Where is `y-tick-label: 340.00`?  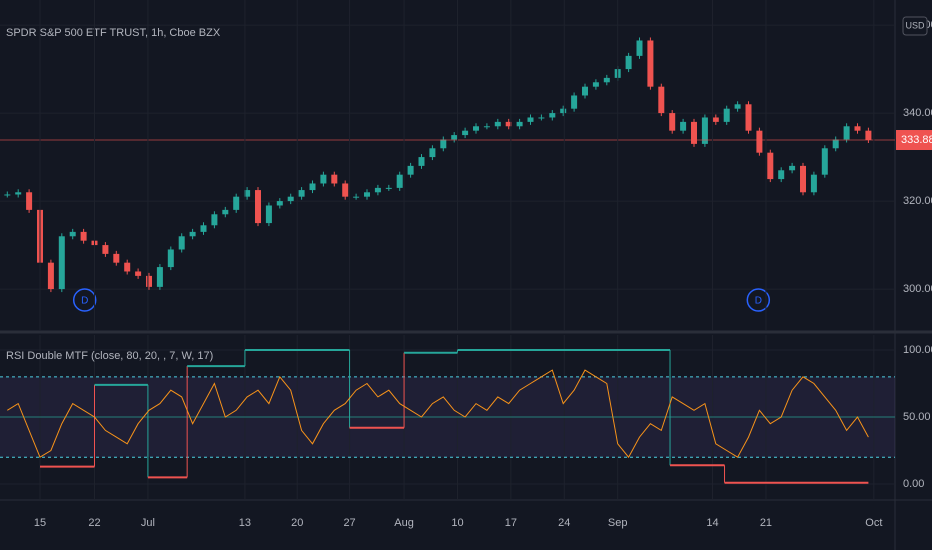
y-tick-label: 340.00 is located at coordinates (917, 113).